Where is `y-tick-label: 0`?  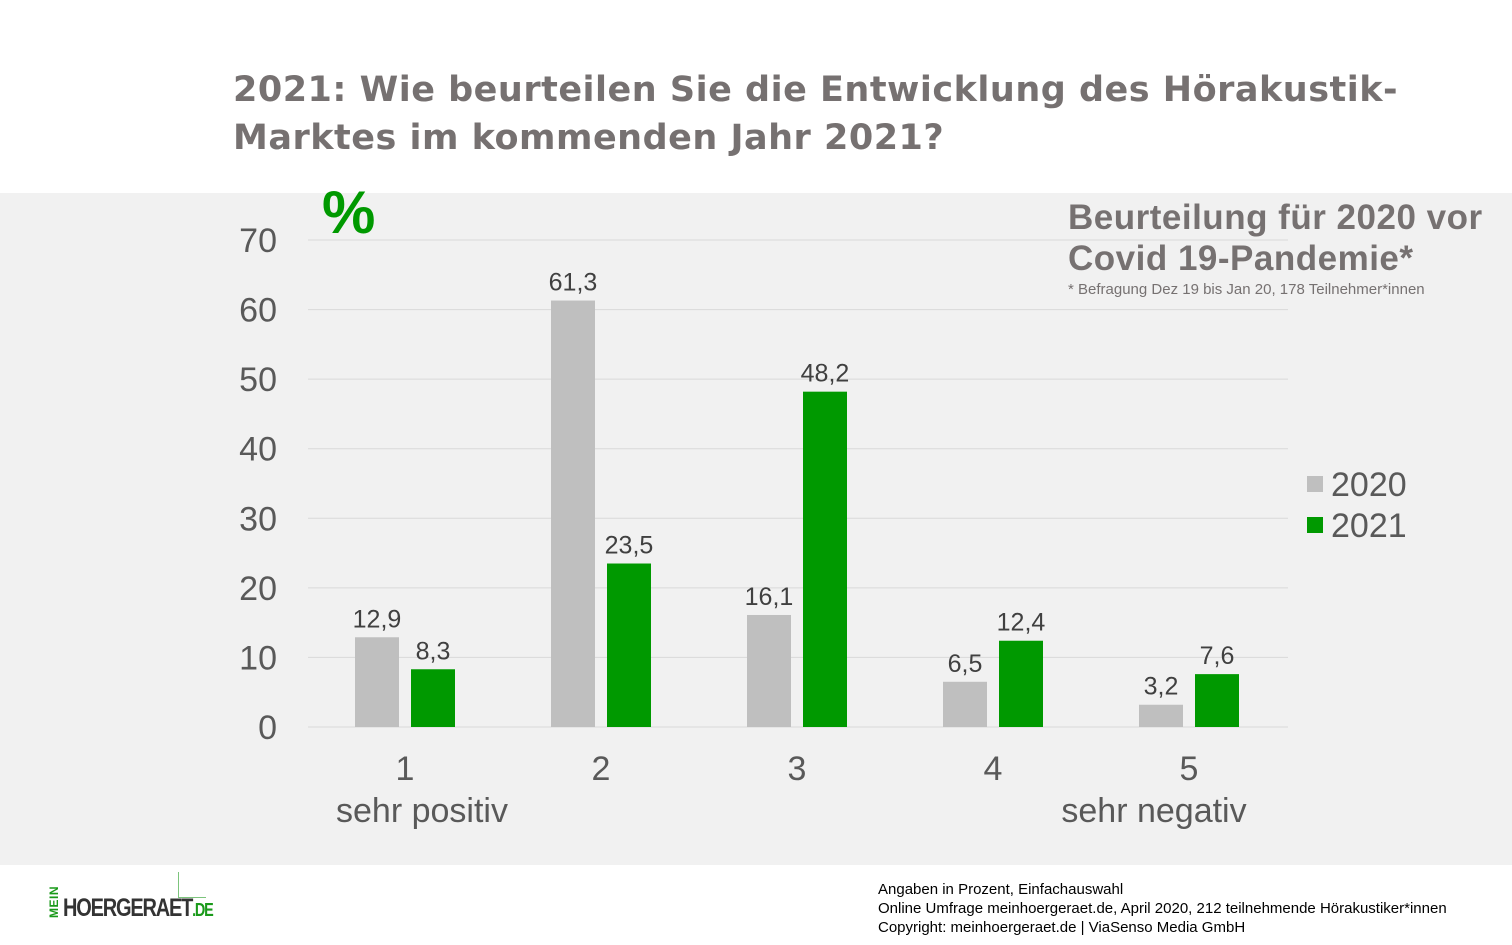
y-tick-label: 0 is located at coordinates (267, 728).